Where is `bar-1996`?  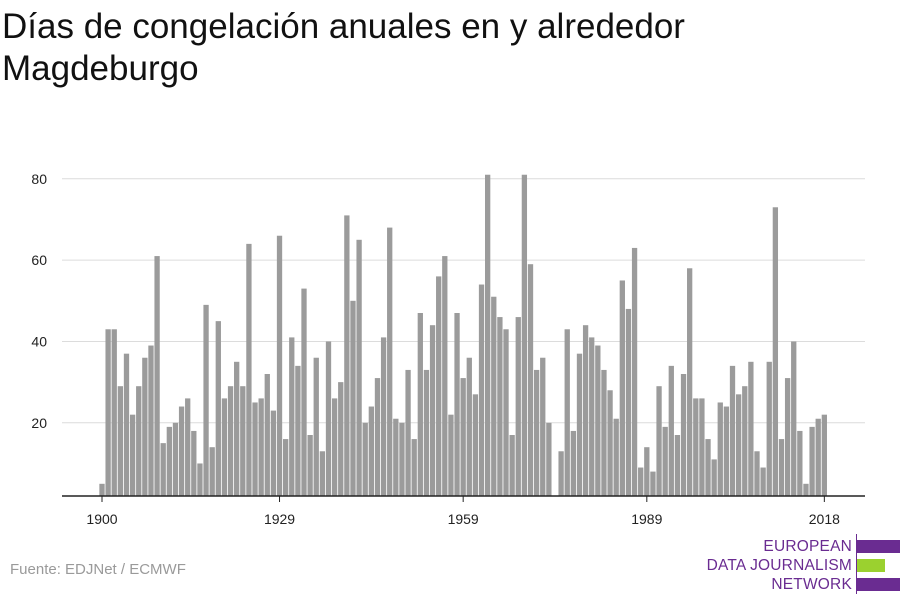
bar-1996 is located at coordinates (690, 382).